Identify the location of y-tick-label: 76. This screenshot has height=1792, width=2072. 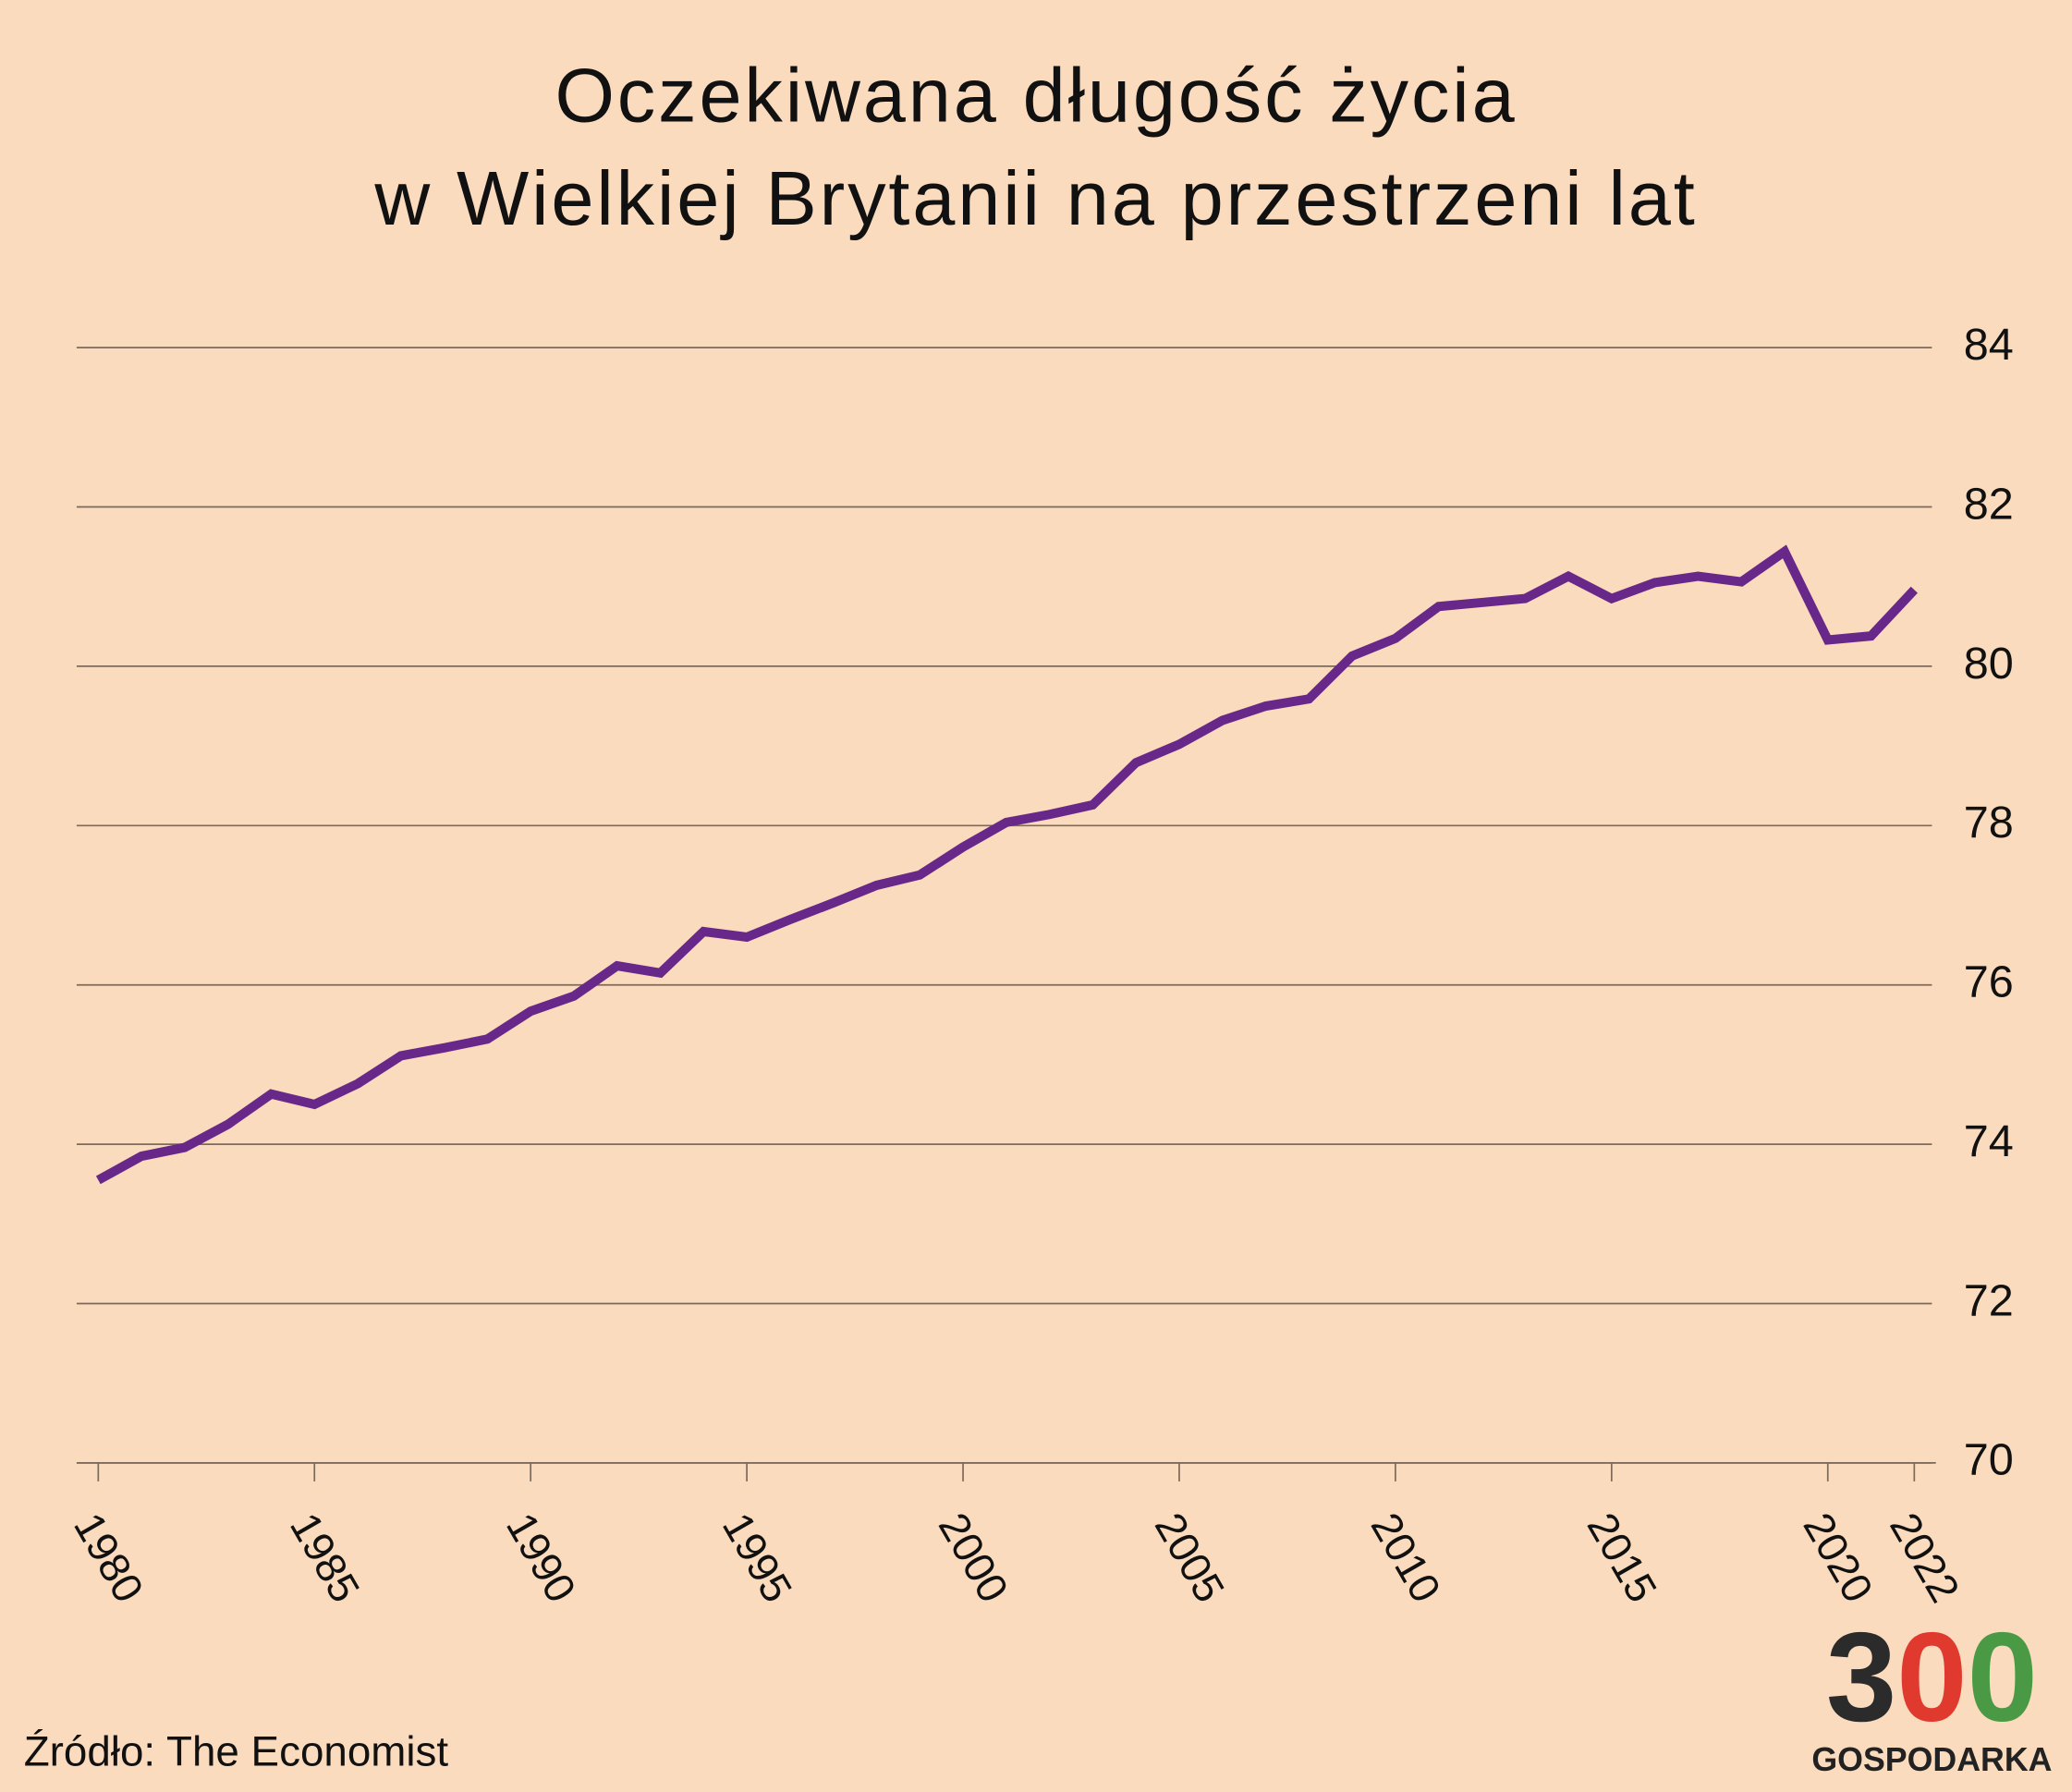
(1989, 982).